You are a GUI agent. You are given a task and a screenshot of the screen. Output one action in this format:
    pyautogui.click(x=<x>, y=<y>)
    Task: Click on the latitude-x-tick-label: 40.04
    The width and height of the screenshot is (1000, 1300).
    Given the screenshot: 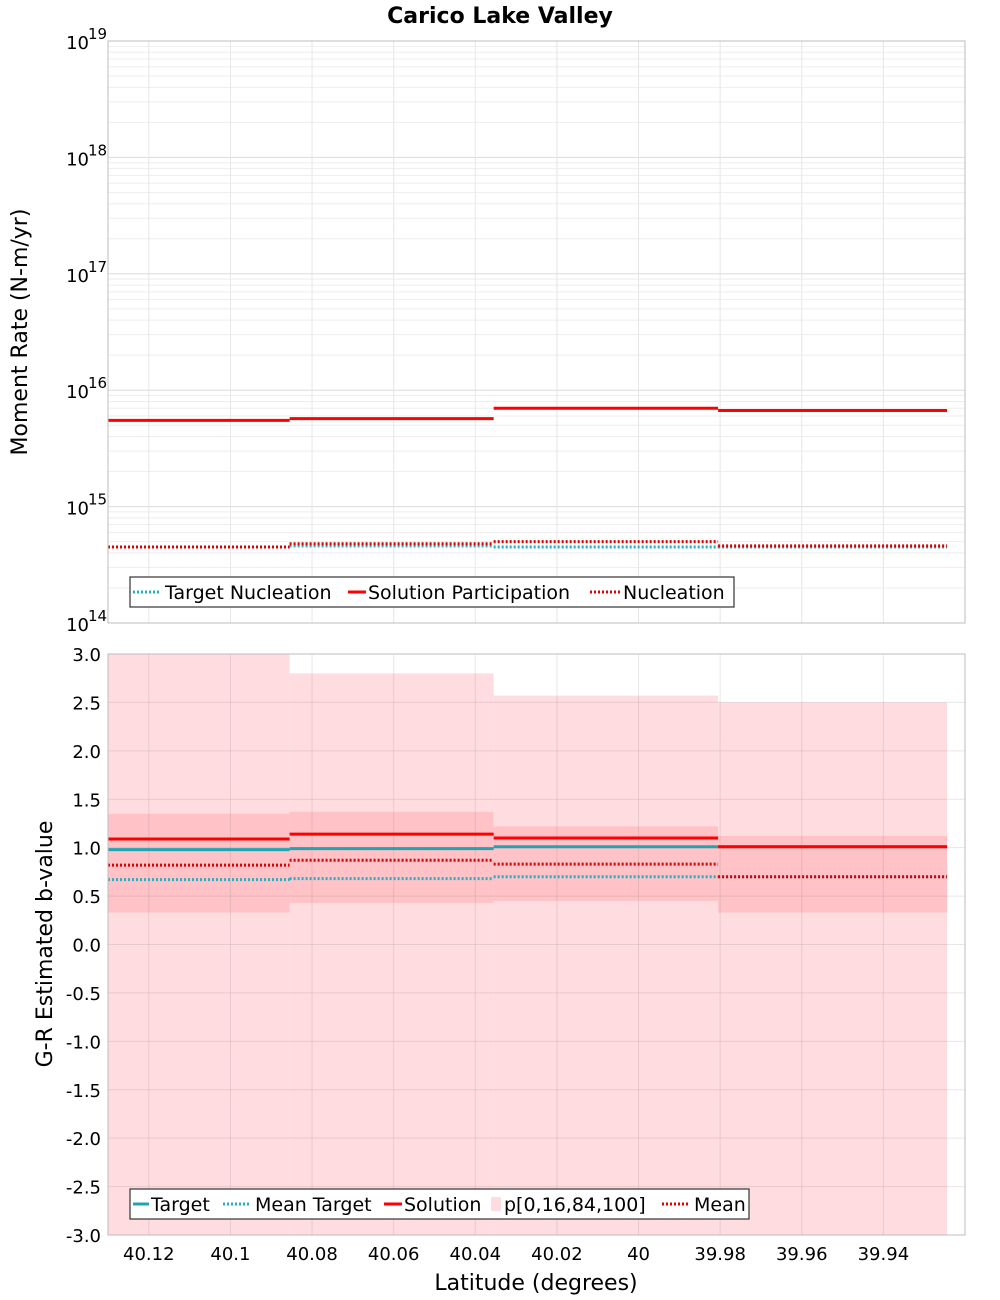 What is the action you would take?
    pyautogui.click(x=476, y=1254)
    